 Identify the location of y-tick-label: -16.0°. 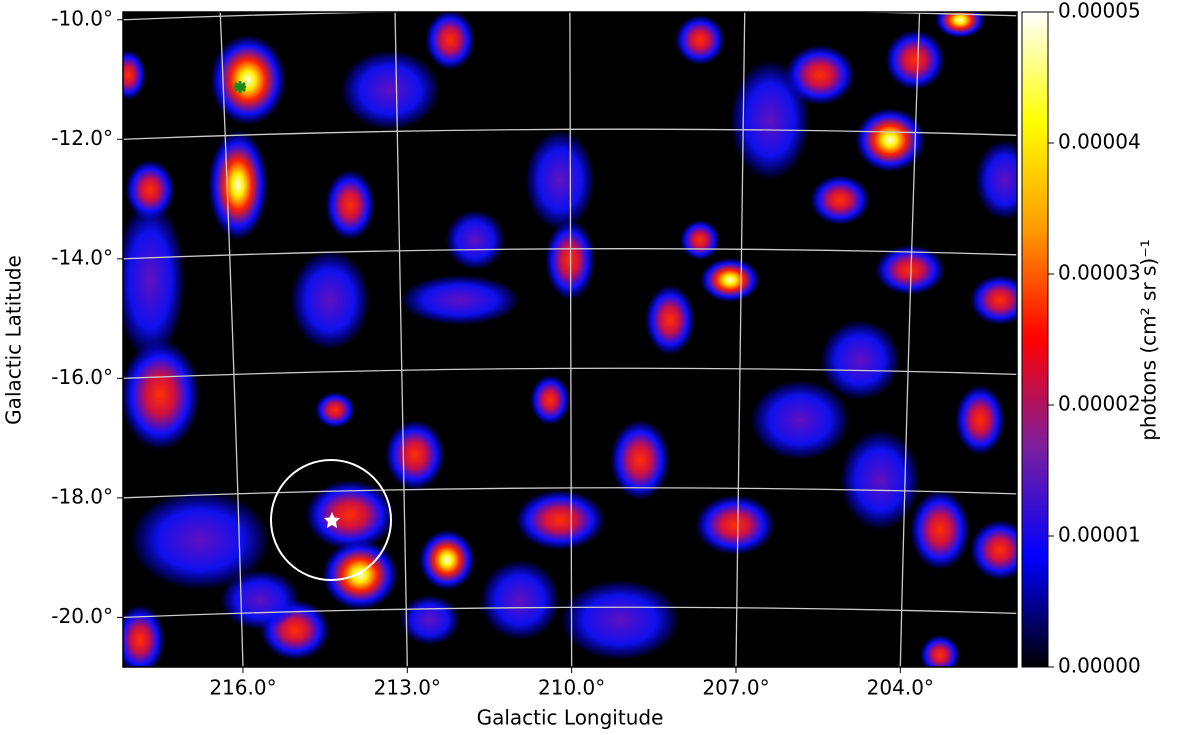
(82, 377).